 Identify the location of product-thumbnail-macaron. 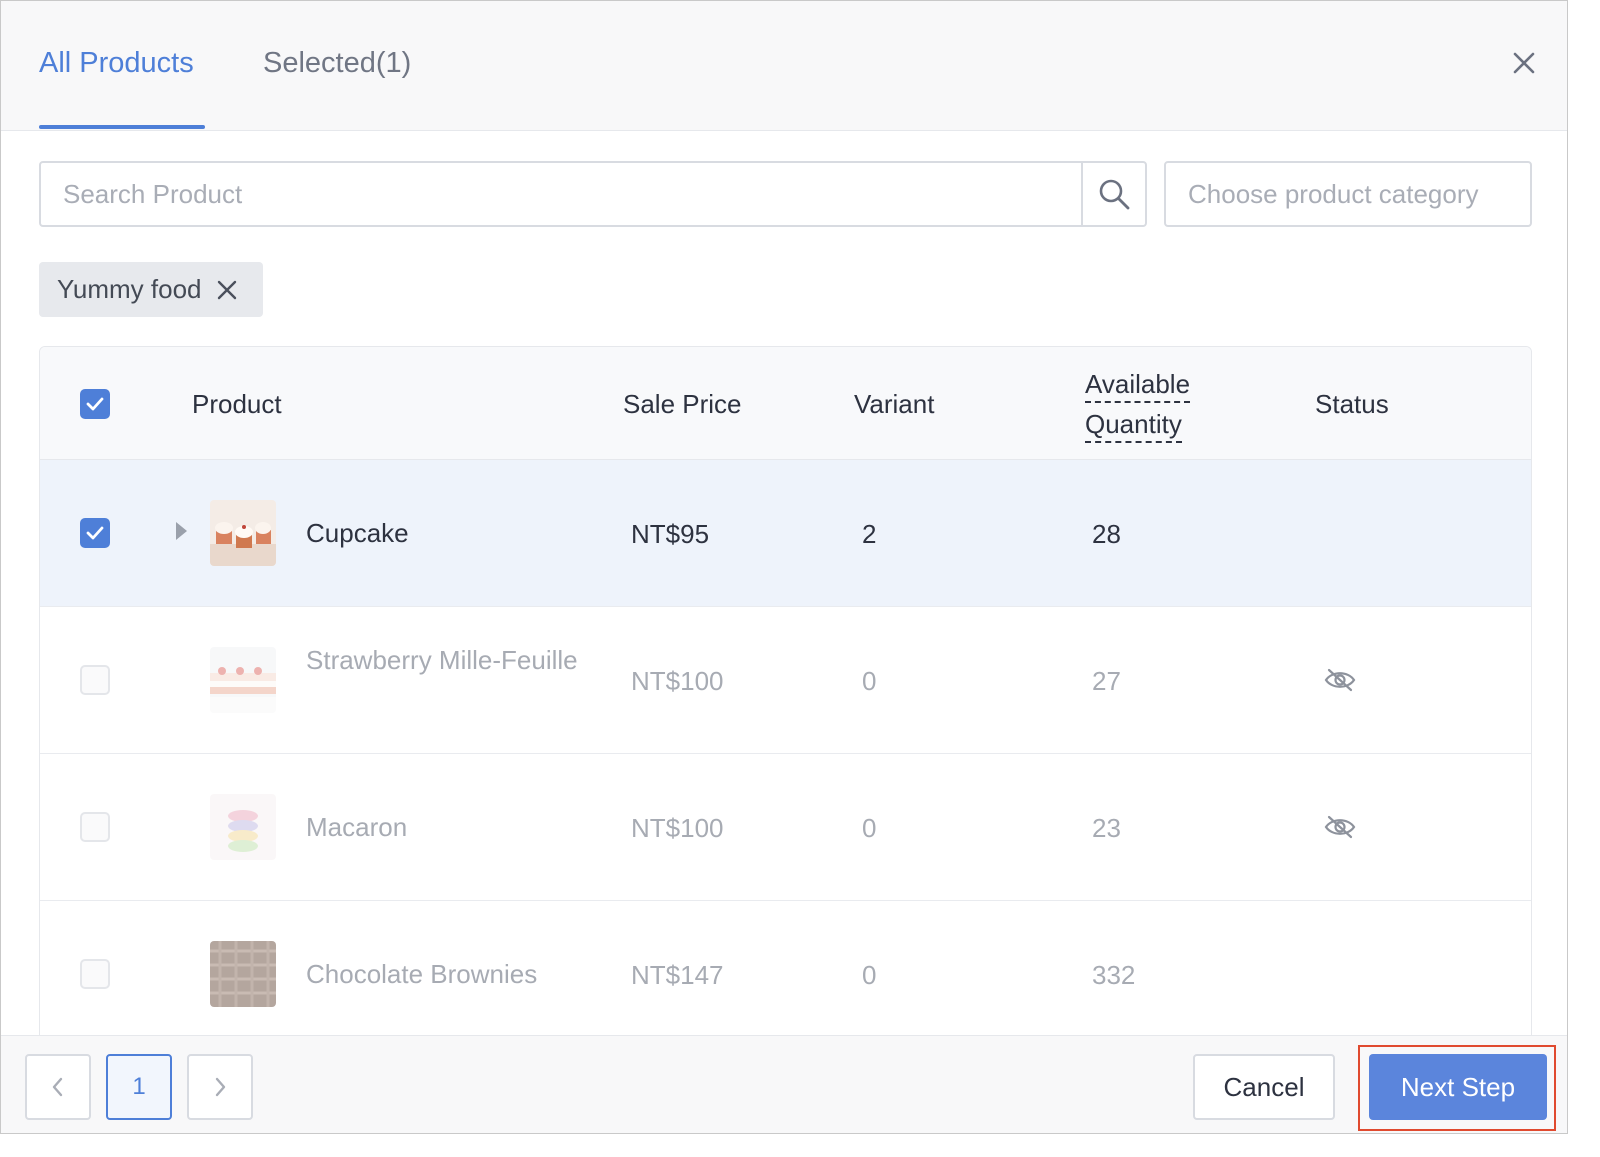
(243, 827).